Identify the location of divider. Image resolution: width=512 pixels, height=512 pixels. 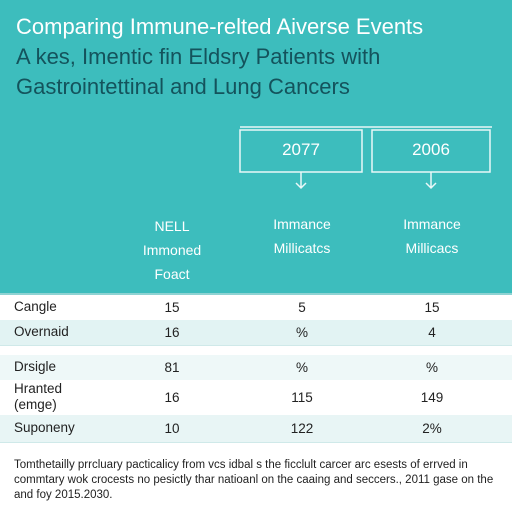
(256, 294).